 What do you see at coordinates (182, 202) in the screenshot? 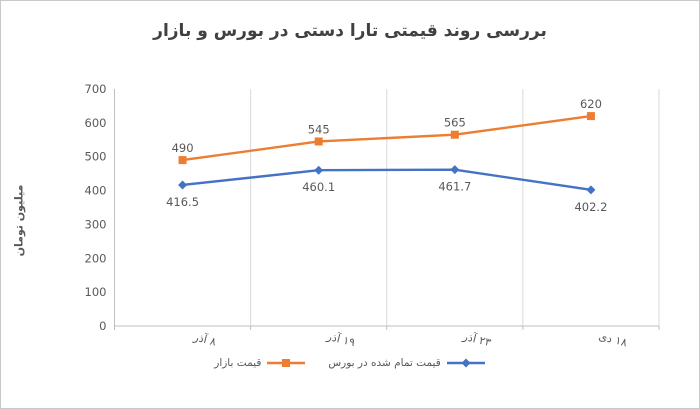
I see `data-label: 416.5` at bounding box center [182, 202].